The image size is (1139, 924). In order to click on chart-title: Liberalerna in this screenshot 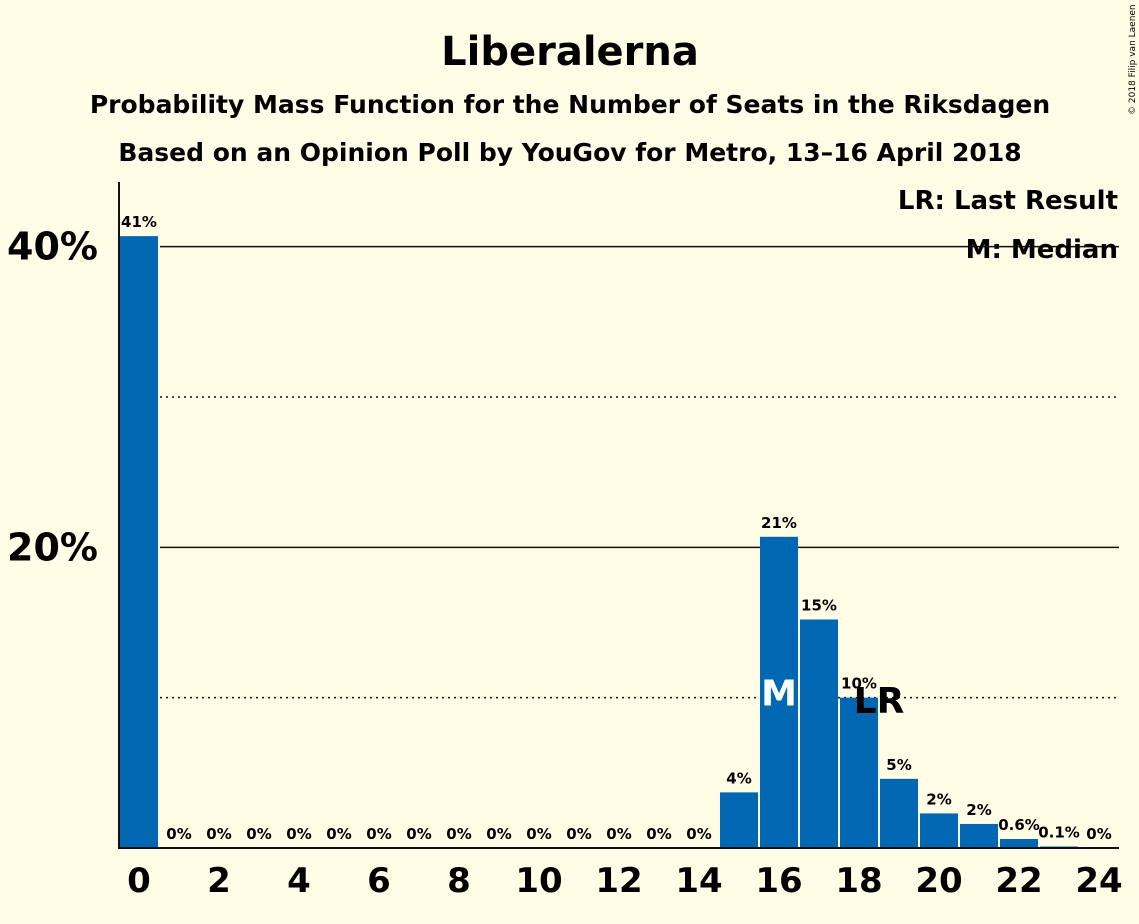, I will do `click(570, 52)`.